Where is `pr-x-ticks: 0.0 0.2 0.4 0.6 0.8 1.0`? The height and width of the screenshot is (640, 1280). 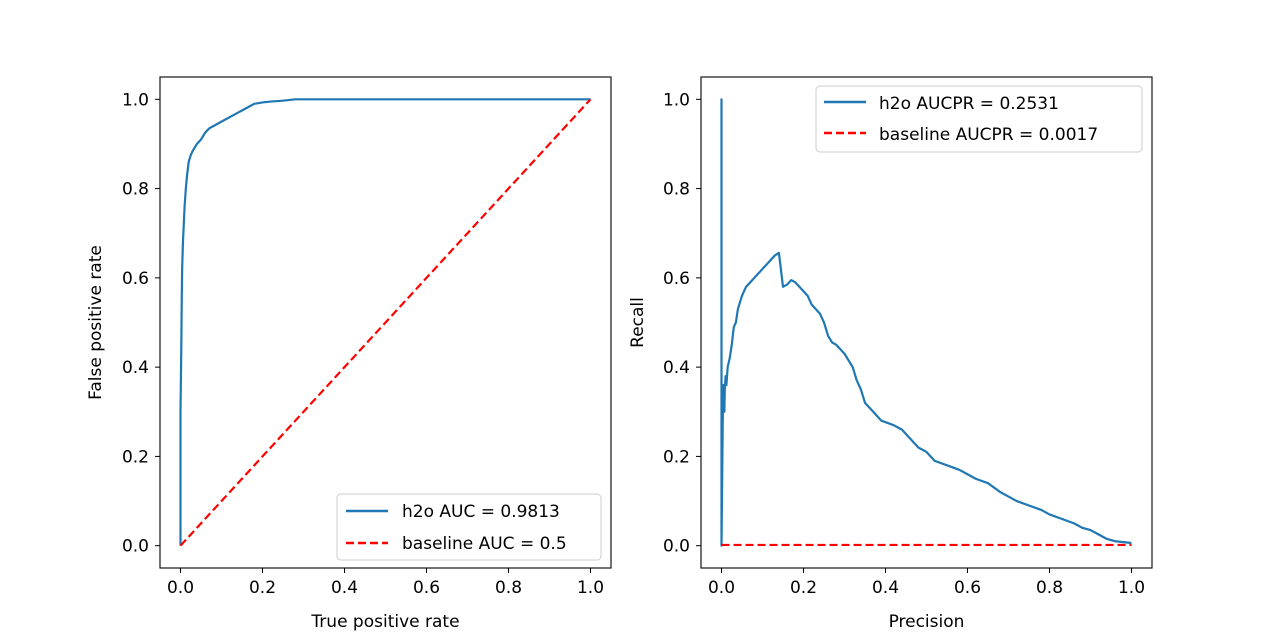 pr-x-ticks: 0.0 0.2 0.4 0.6 0.8 1.0 is located at coordinates (926, 583).